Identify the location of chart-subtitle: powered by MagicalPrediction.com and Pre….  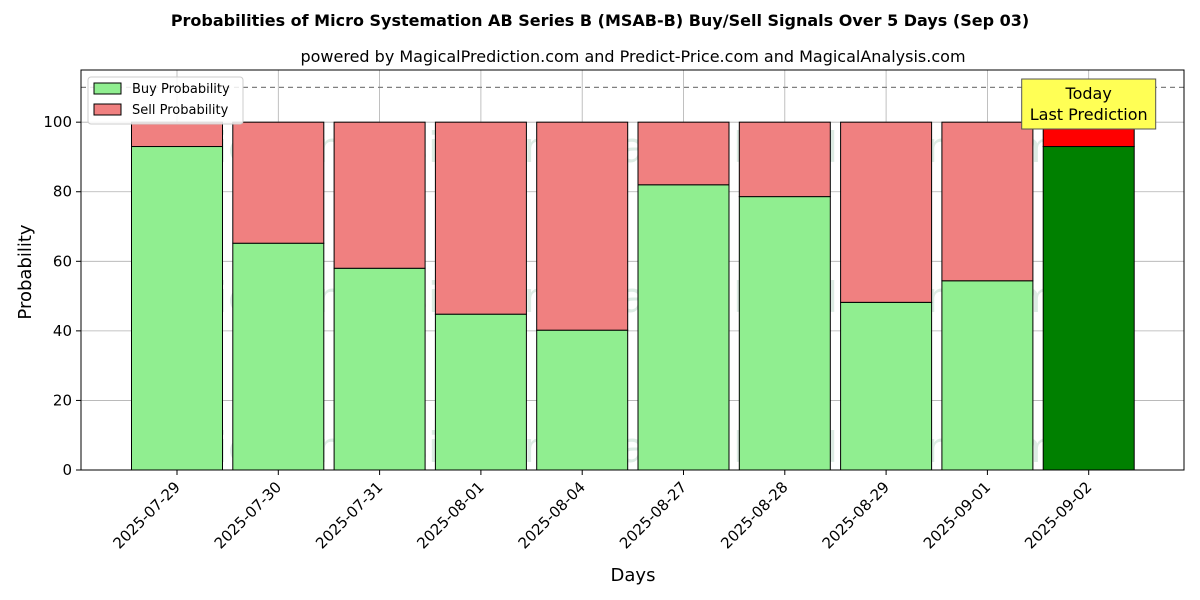
(632, 56).